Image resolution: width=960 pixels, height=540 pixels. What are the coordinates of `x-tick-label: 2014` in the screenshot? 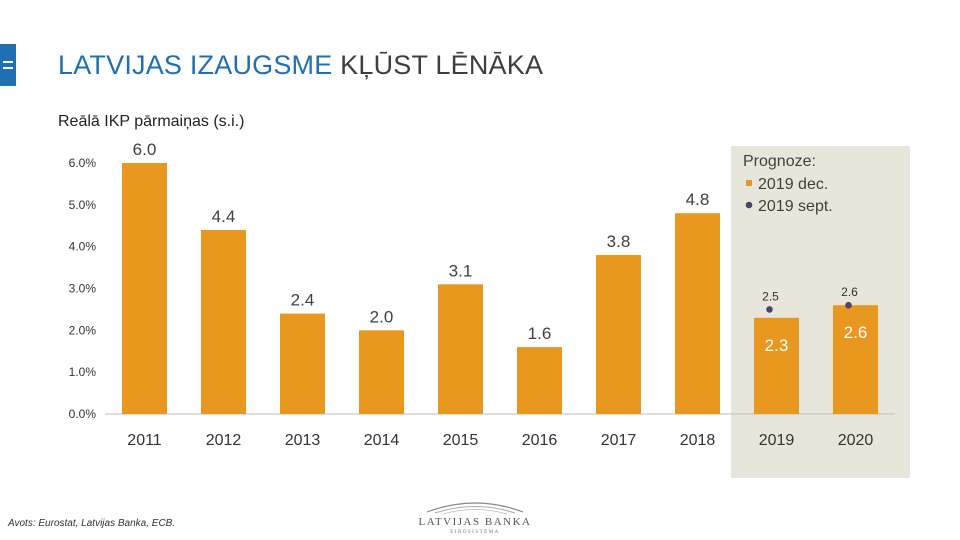 It's located at (382, 440).